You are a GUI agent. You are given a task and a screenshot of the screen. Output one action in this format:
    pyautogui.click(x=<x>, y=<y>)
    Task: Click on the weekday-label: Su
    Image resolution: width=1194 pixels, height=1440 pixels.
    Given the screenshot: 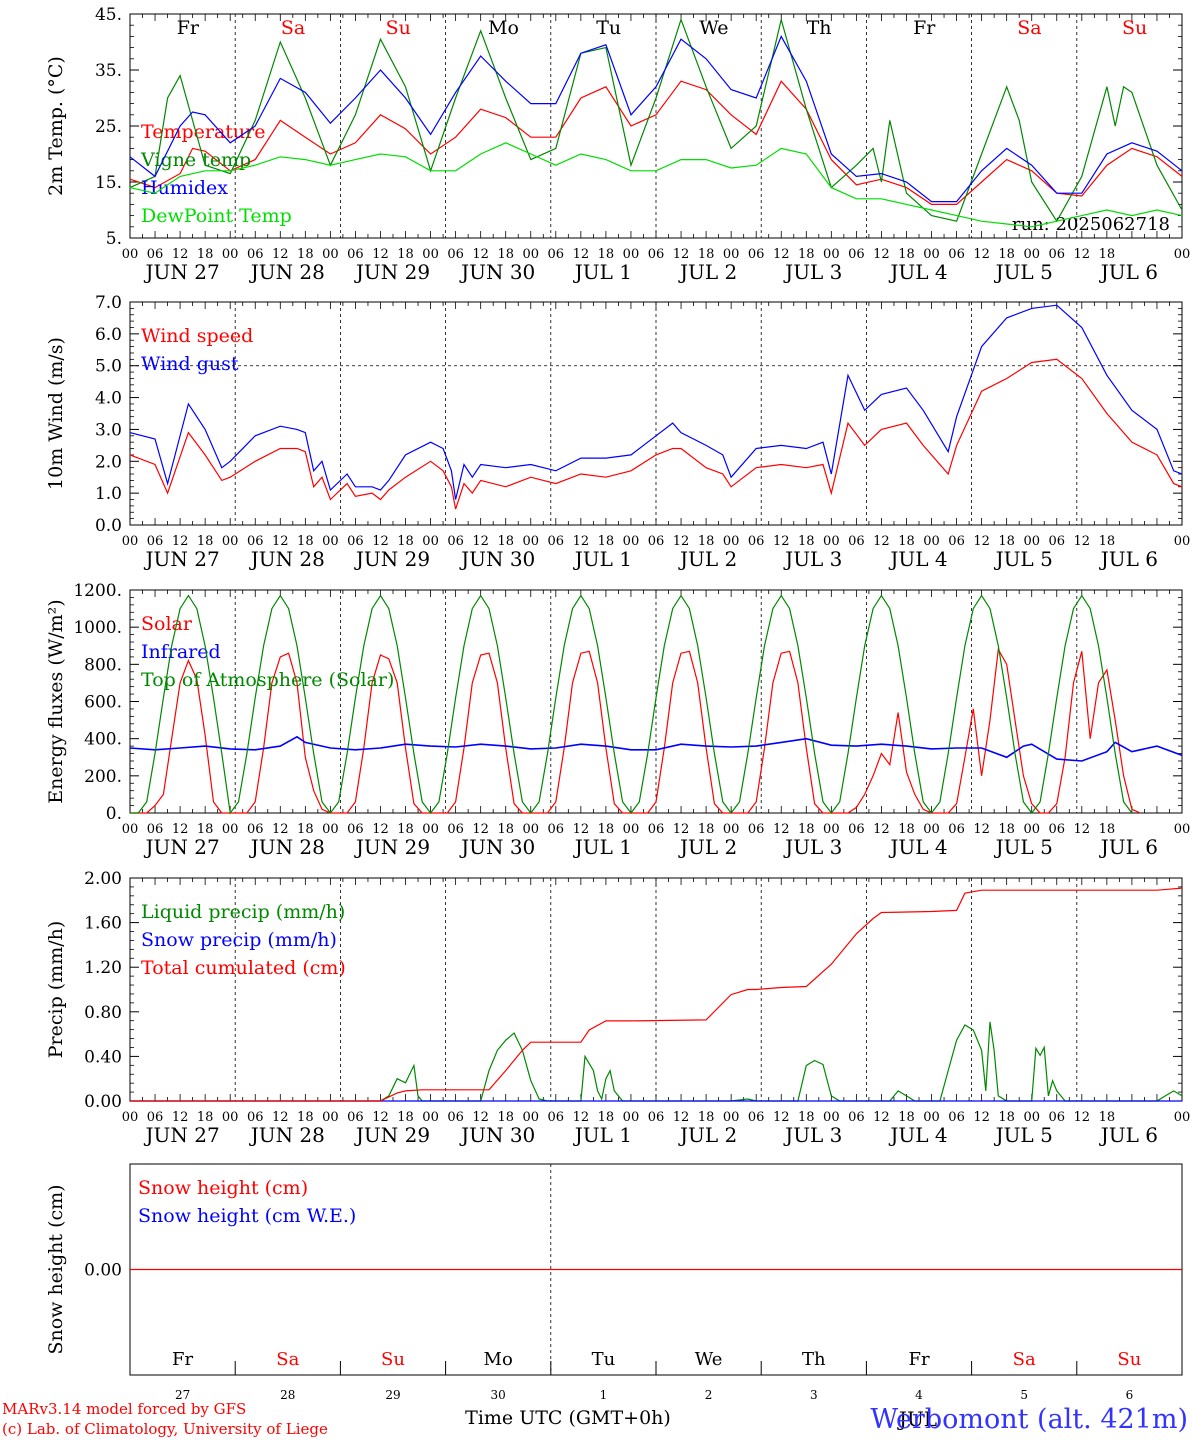 What is the action you would take?
    pyautogui.click(x=1134, y=28)
    